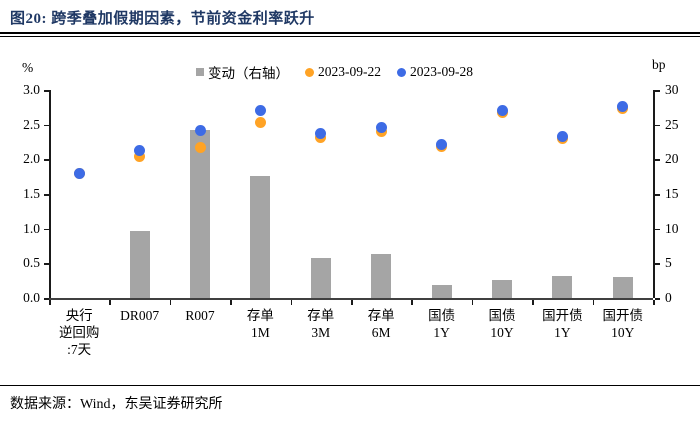 The height and width of the screenshot is (426, 700). What do you see at coordinates (200, 148) in the screenshot?
I see `dot-2023-09-22-R007` at bounding box center [200, 148].